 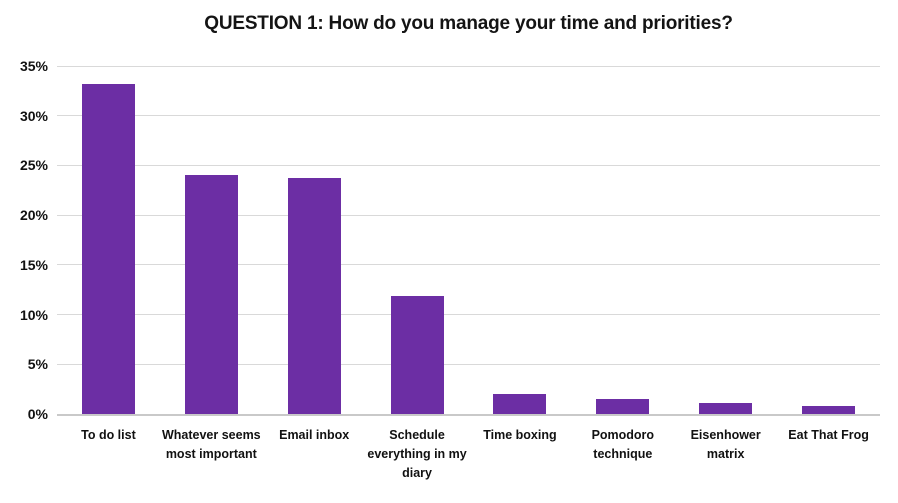 I want to click on bar-email-inbox, so click(x=314, y=296).